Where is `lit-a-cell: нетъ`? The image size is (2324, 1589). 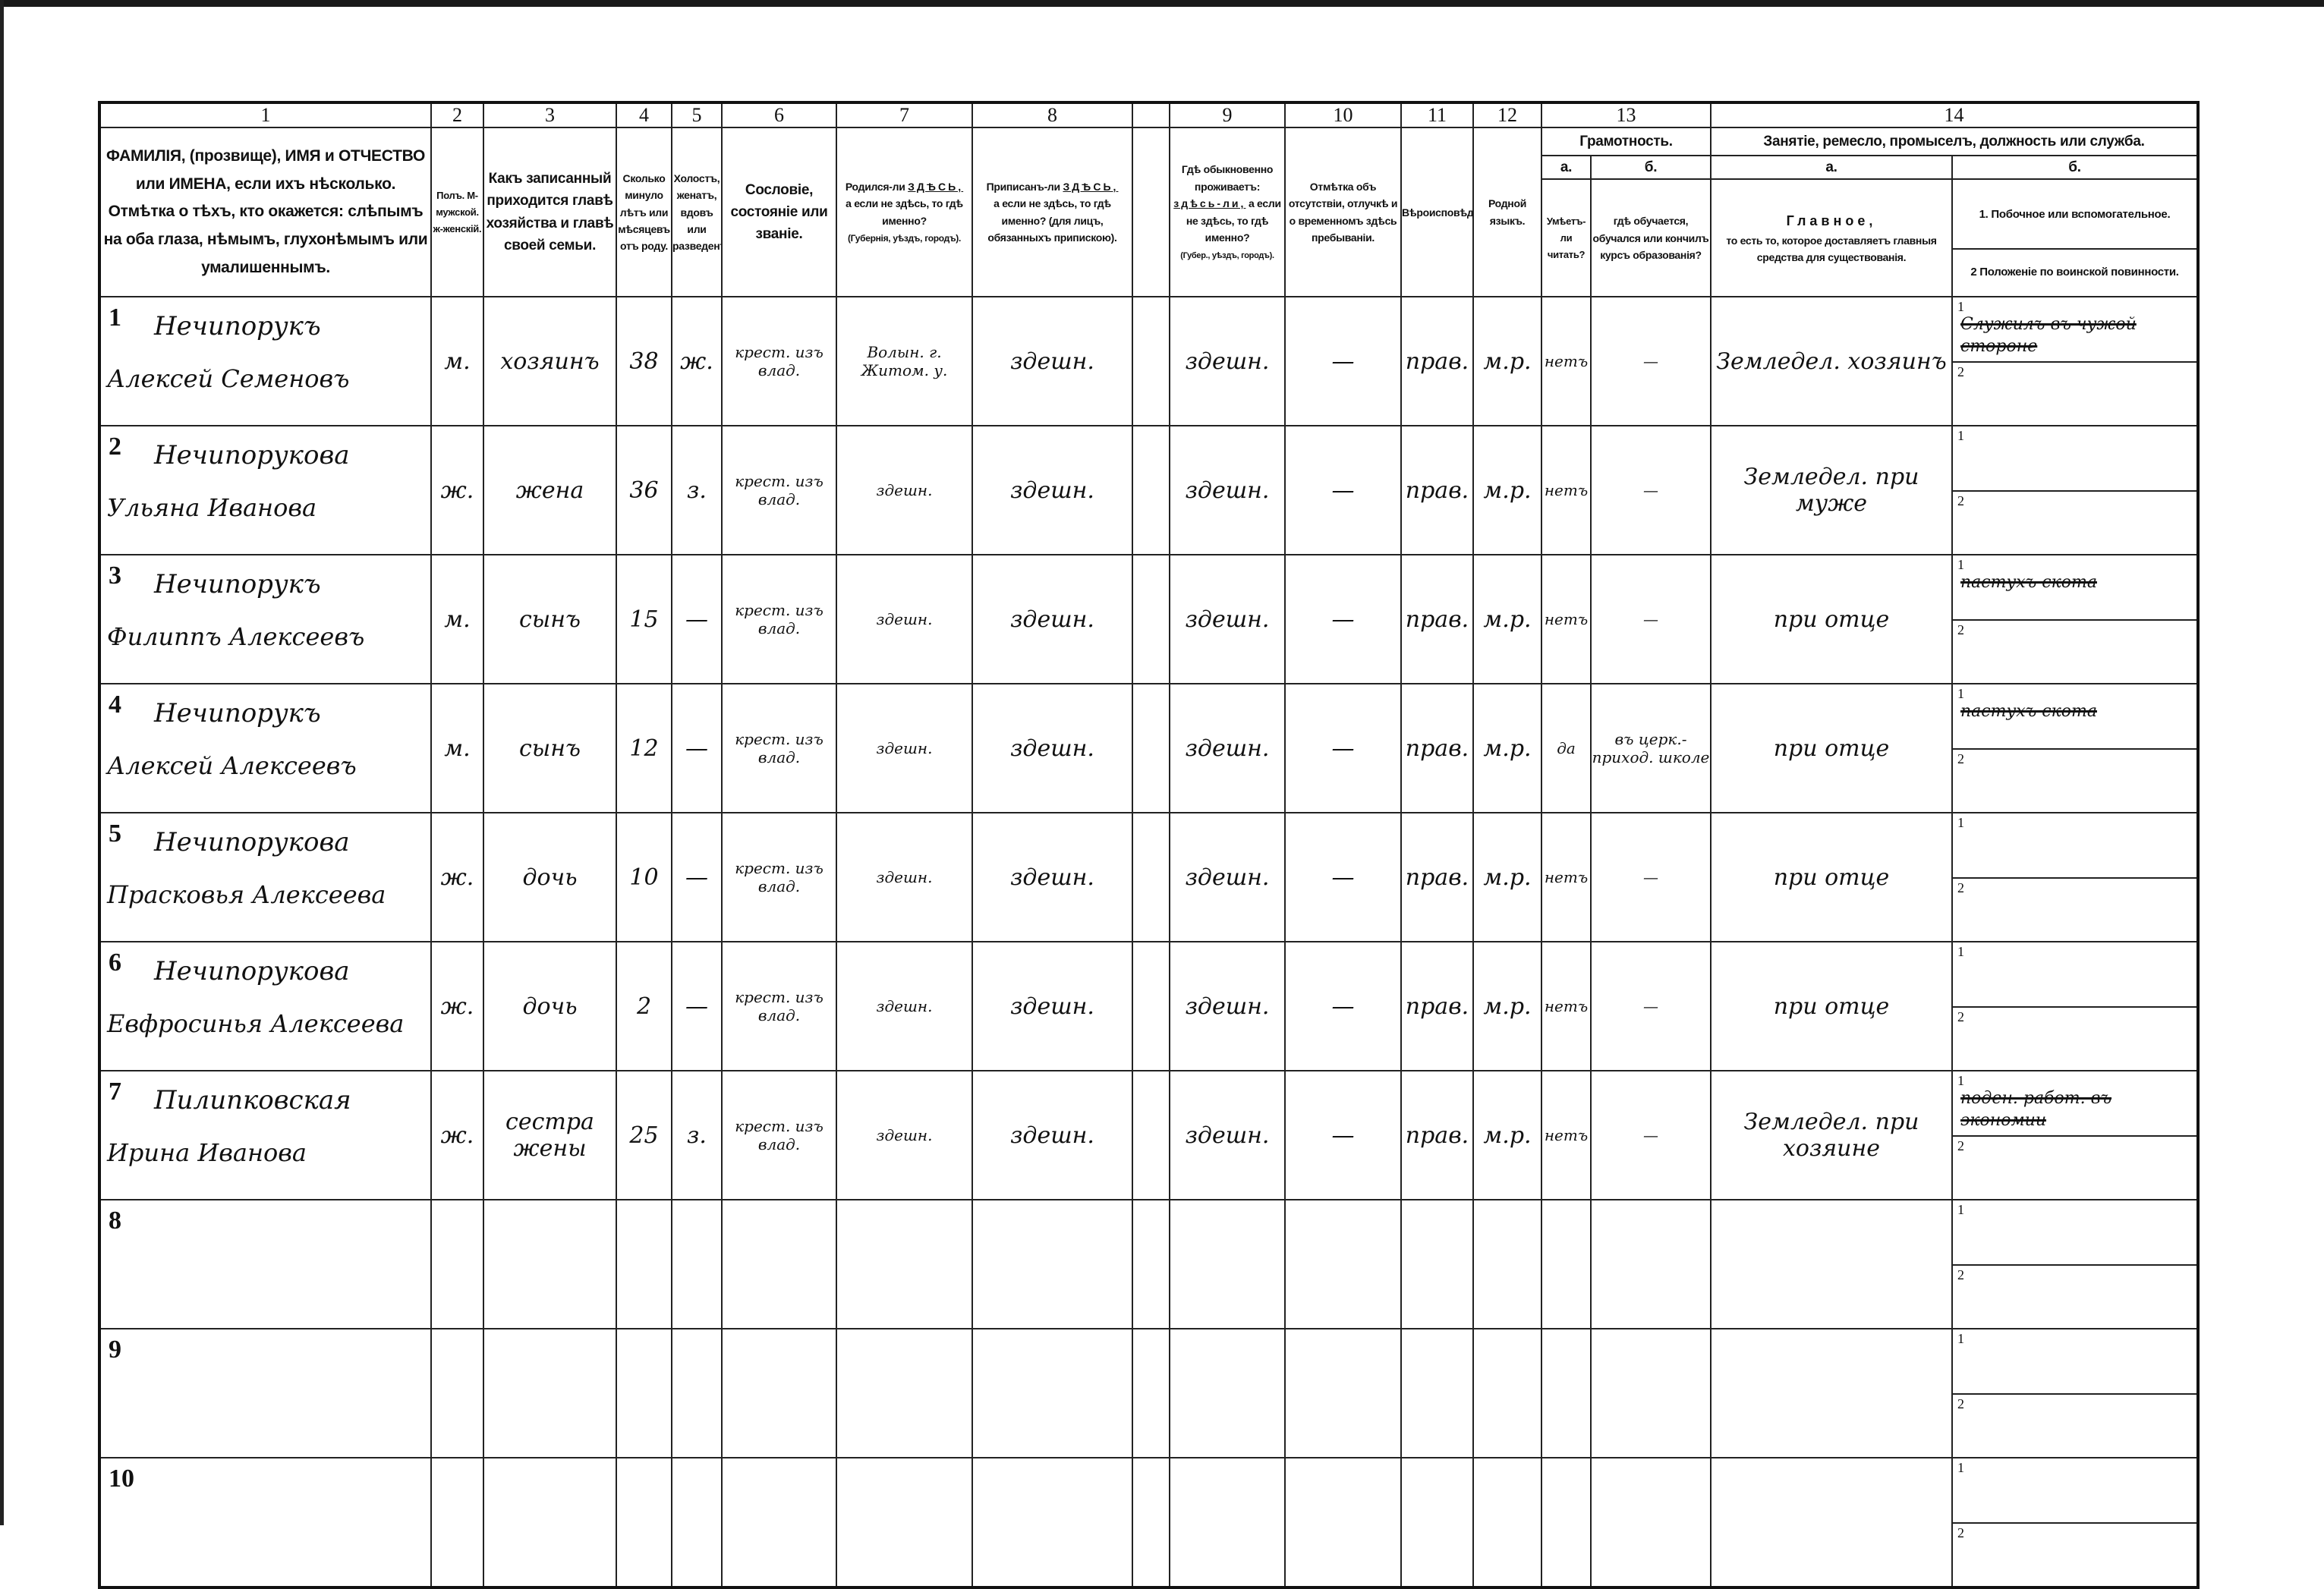 lit-a-cell: нетъ is located at coordinates (1567, 619).